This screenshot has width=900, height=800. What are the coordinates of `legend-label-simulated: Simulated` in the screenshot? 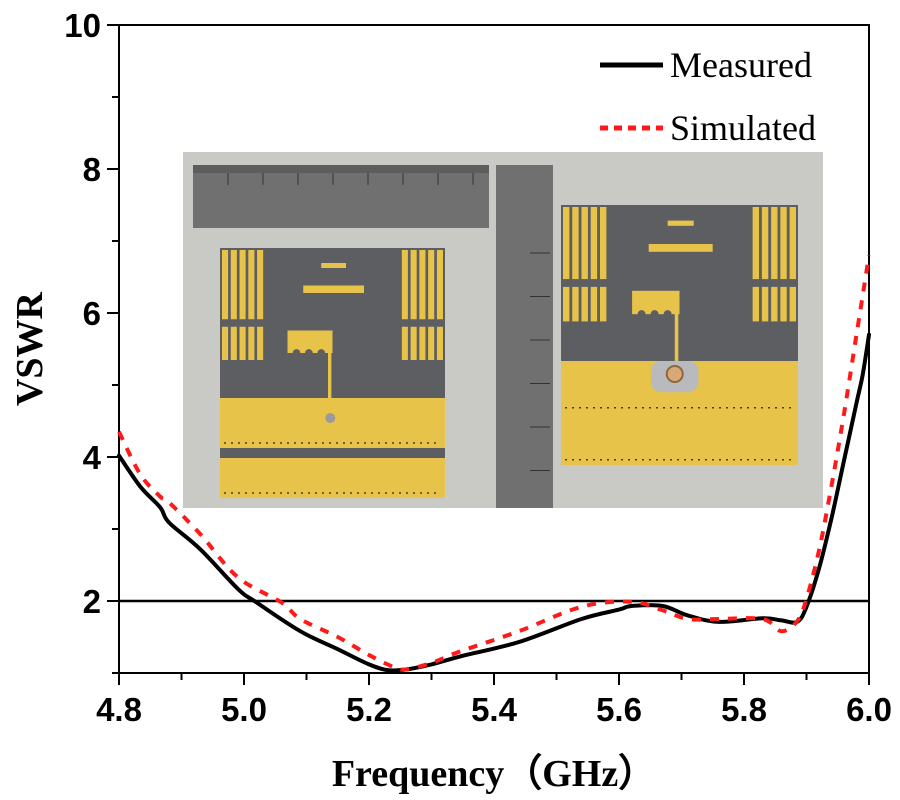 It's located at (743, 128).